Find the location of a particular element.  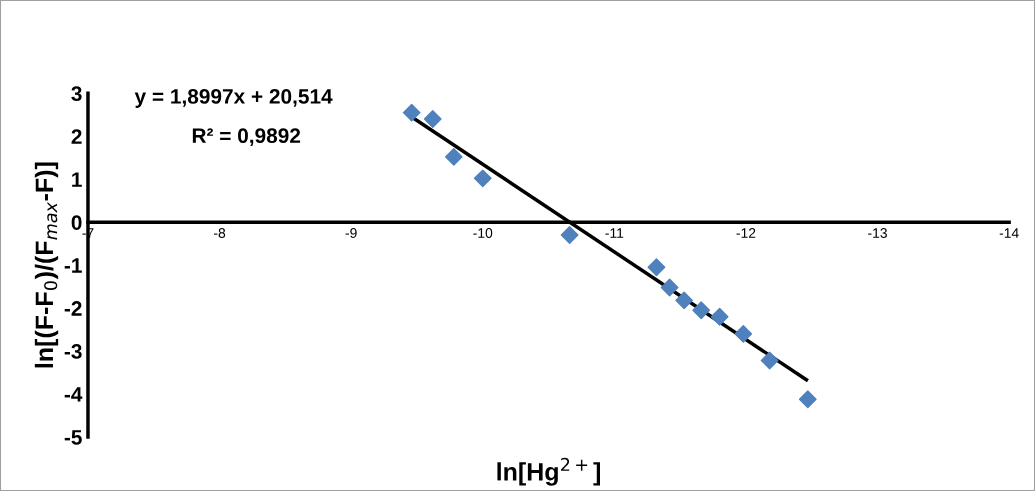

x-tick-label: -13 is located at coordinates (877, 233).